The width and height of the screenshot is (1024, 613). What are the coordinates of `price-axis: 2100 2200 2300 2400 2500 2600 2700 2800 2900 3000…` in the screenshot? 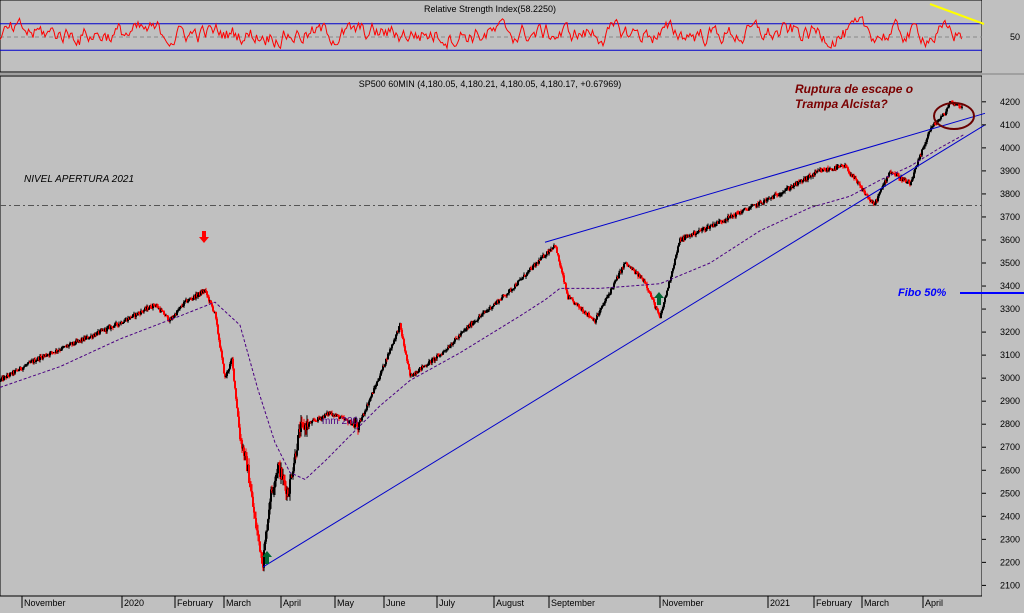 It's located at (1001, 343).